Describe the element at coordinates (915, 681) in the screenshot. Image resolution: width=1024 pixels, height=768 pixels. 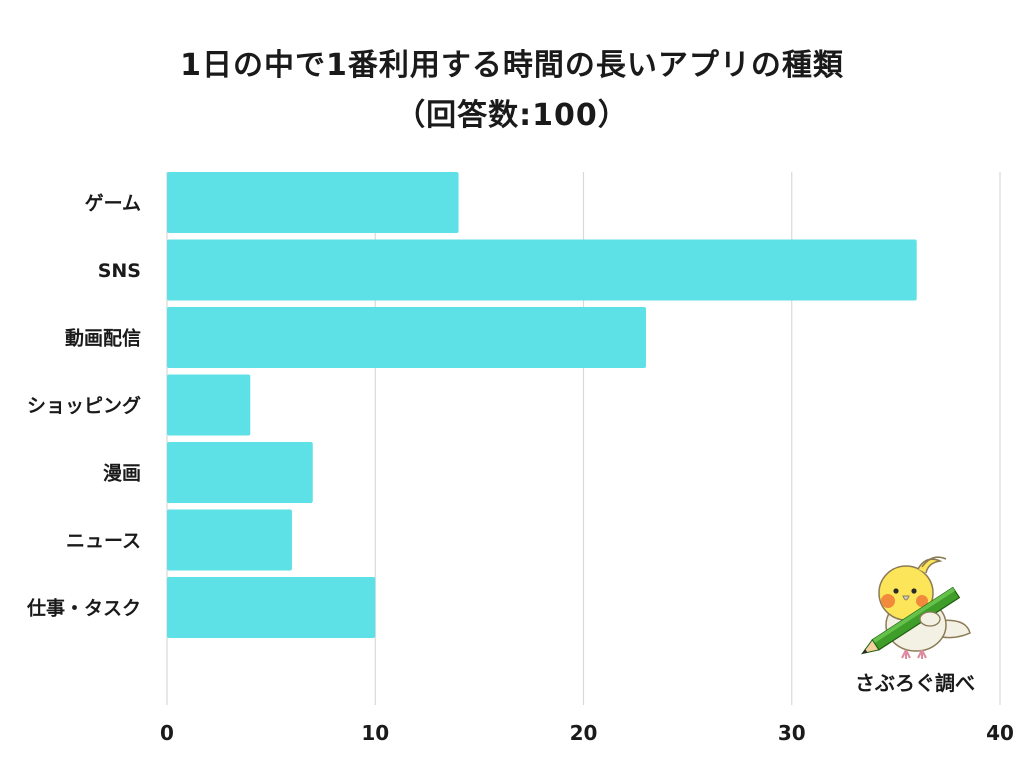
I see `source-credit: さぶろぐ調べ` at that location.